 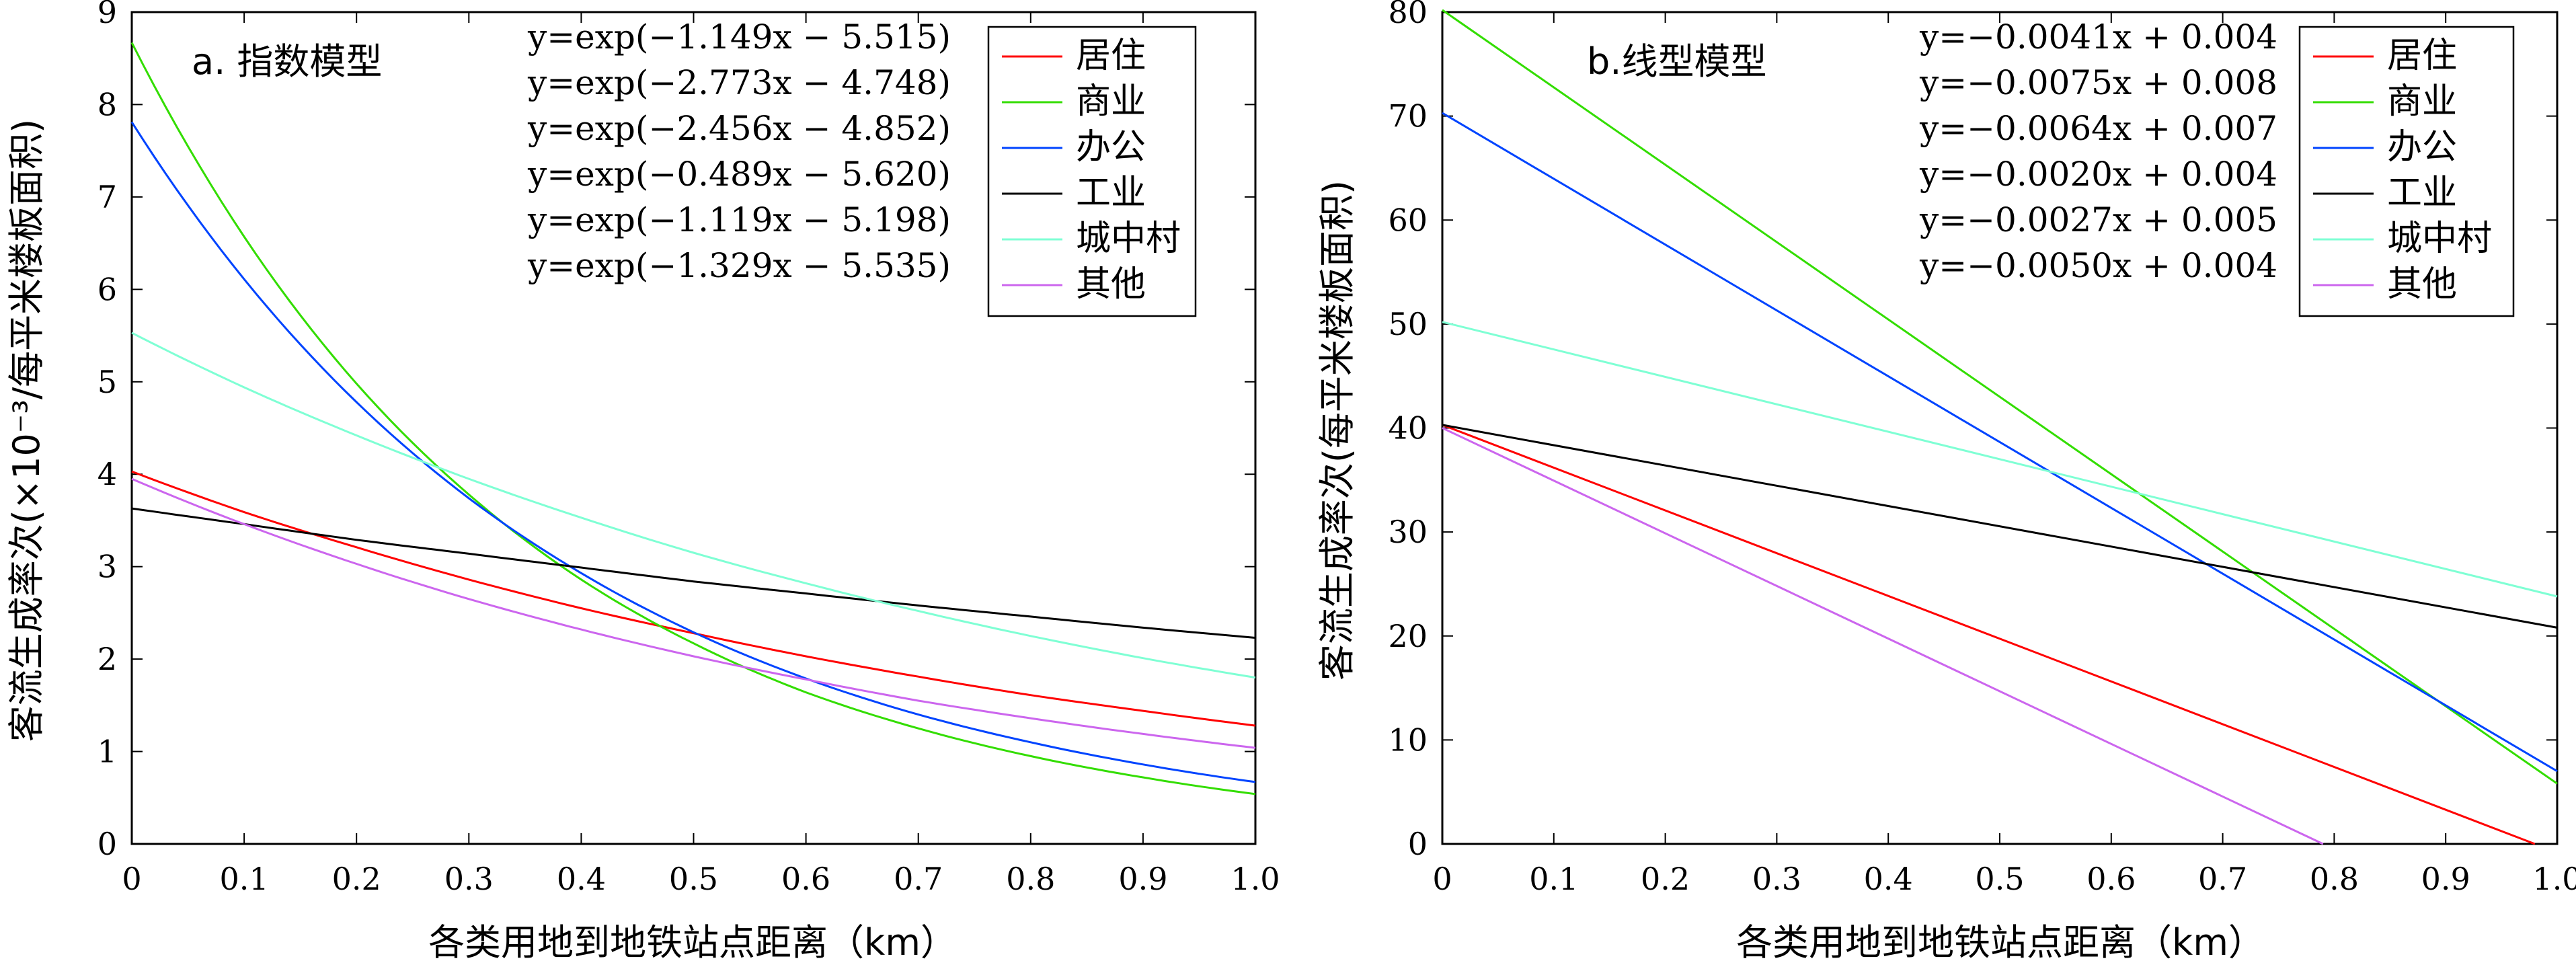 I want to click on equation-label: y=exp(−1.119x − 5.198), so click(x=739, y=219).